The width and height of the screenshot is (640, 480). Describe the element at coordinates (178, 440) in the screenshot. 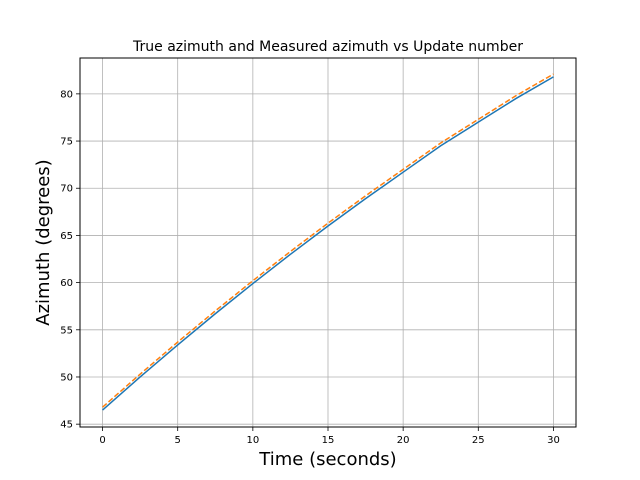

I see `x-tick-label: 5` at that location.